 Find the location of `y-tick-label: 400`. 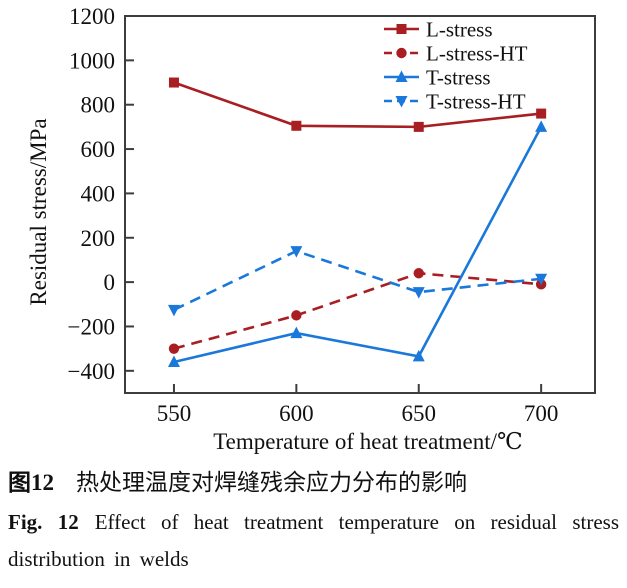

y-tick-label: 400 is located at coordinates (98, 193).